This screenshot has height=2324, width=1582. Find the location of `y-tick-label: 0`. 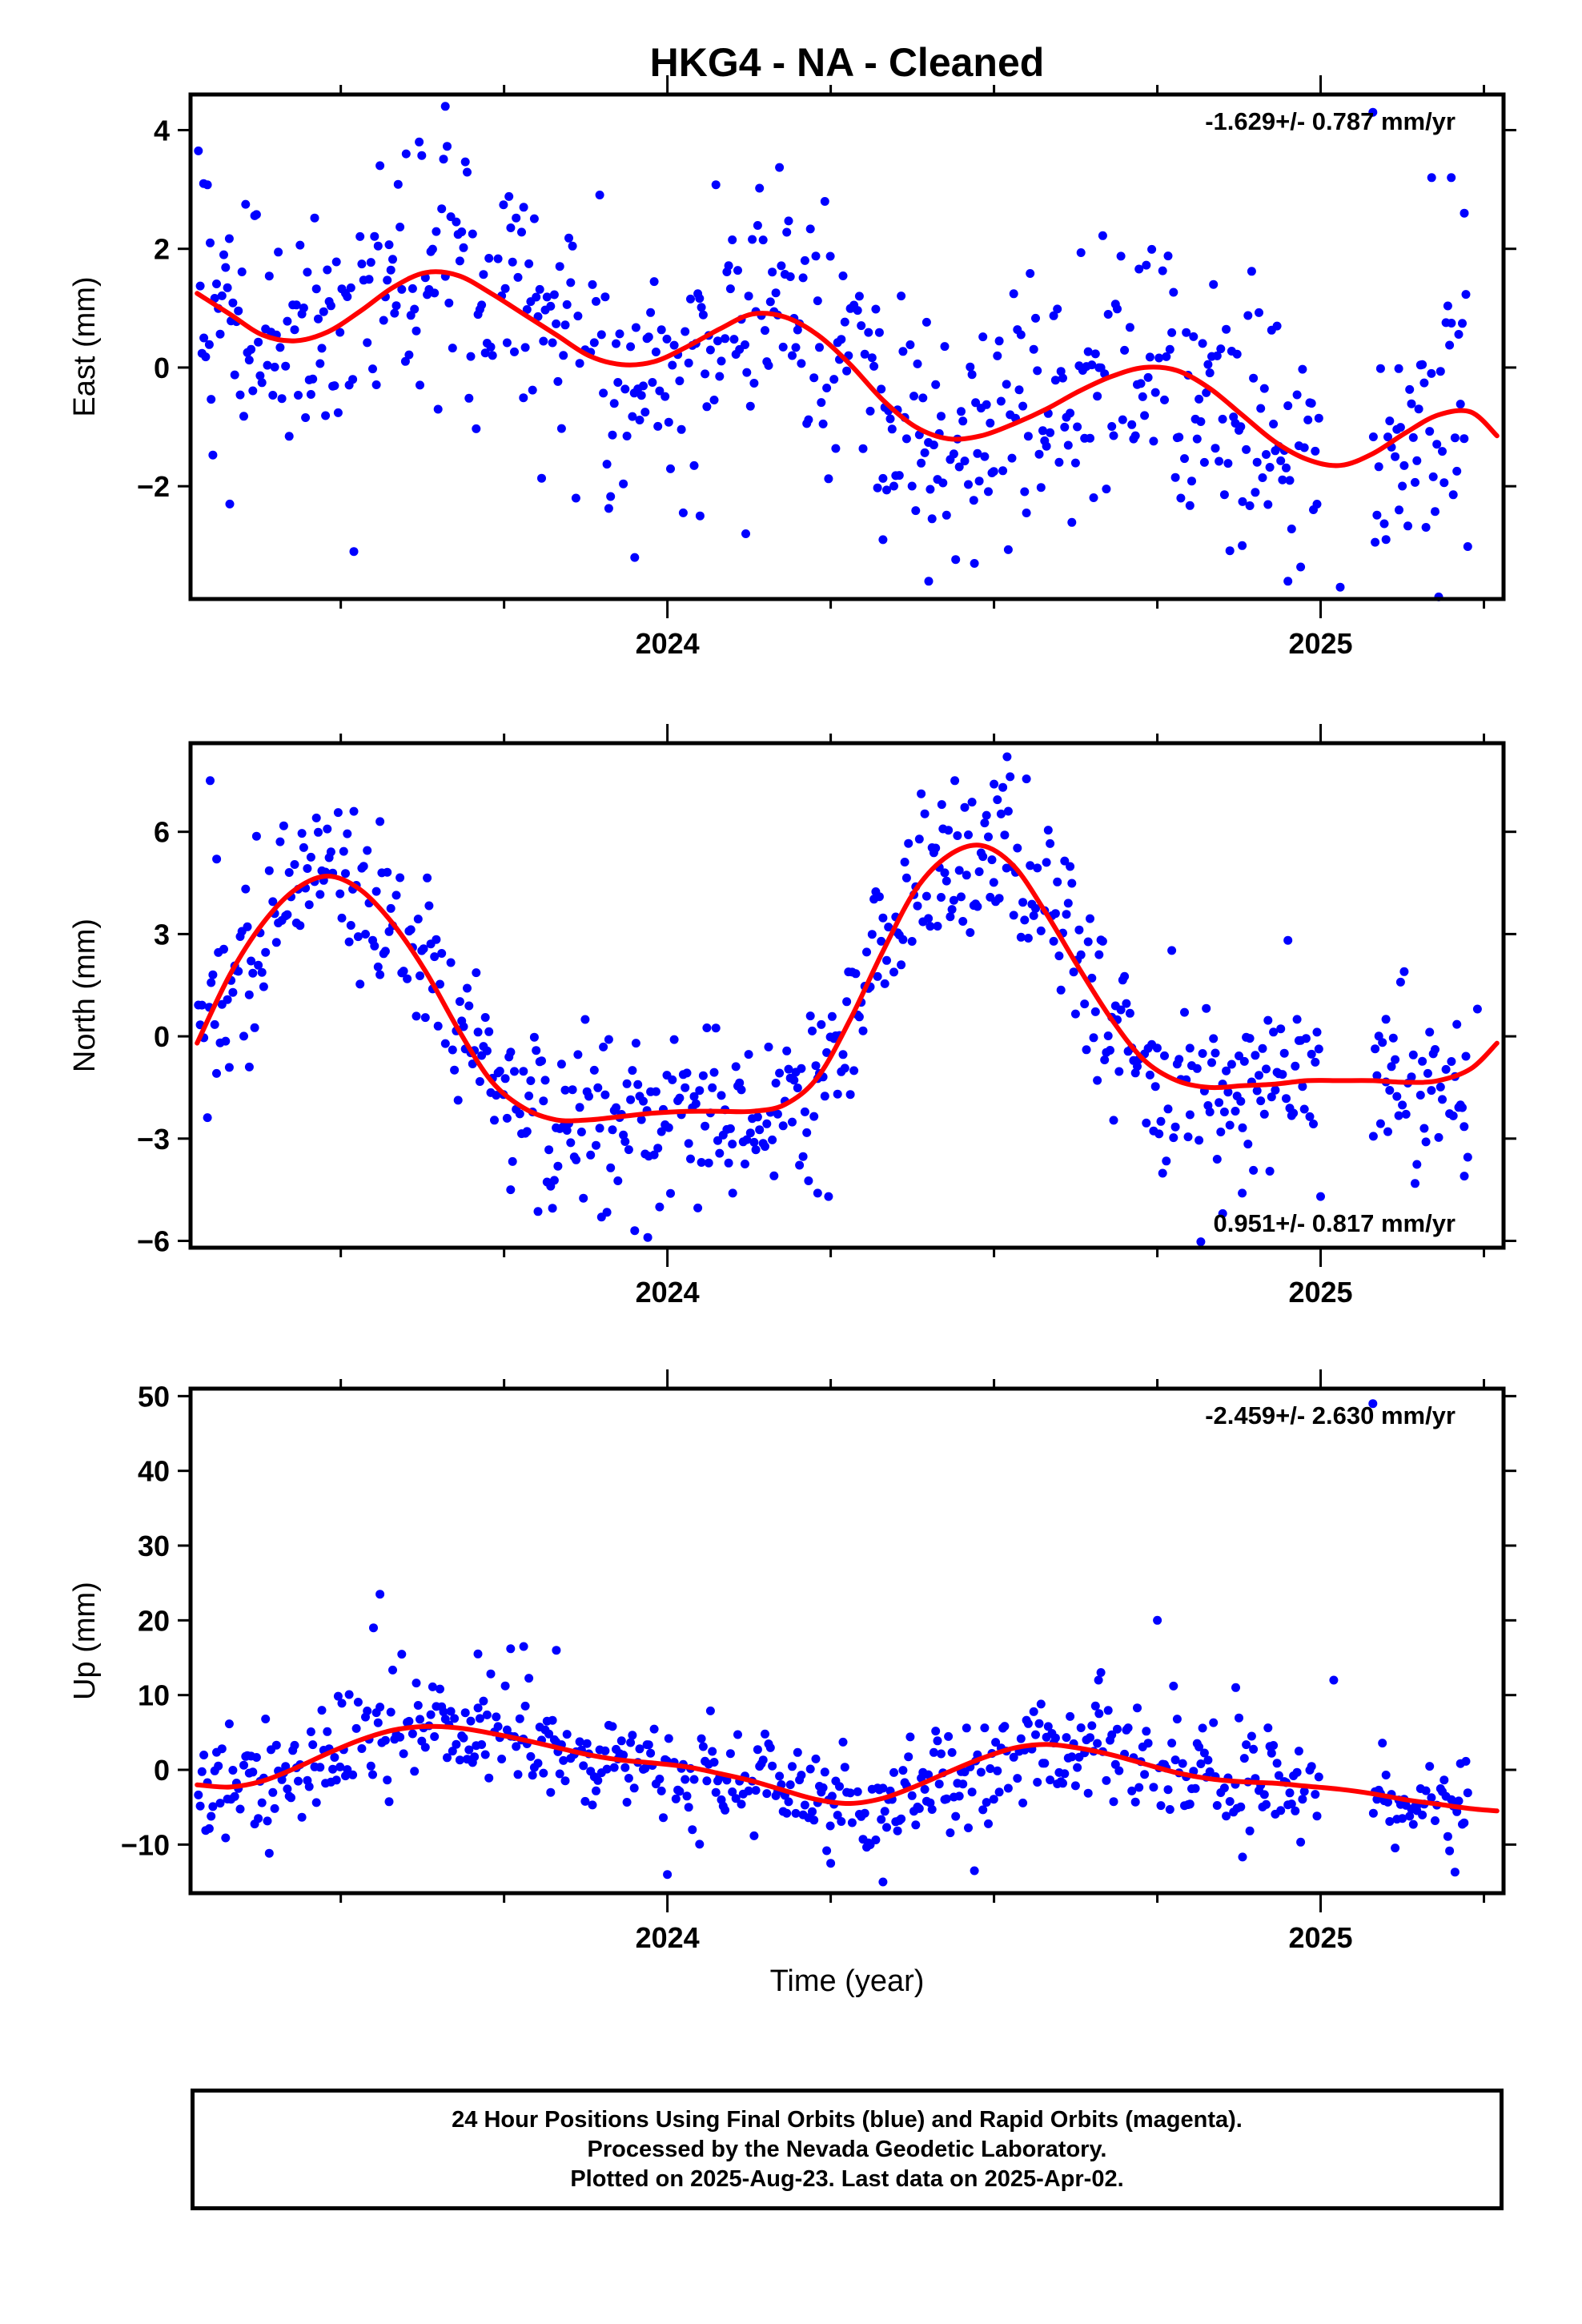

y-tick-label: 0 is located at coordinates (162, 1770).